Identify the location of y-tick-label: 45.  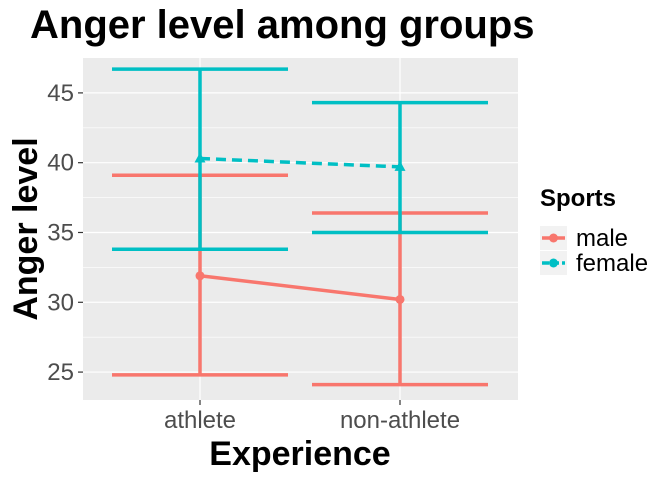
(60, 93).